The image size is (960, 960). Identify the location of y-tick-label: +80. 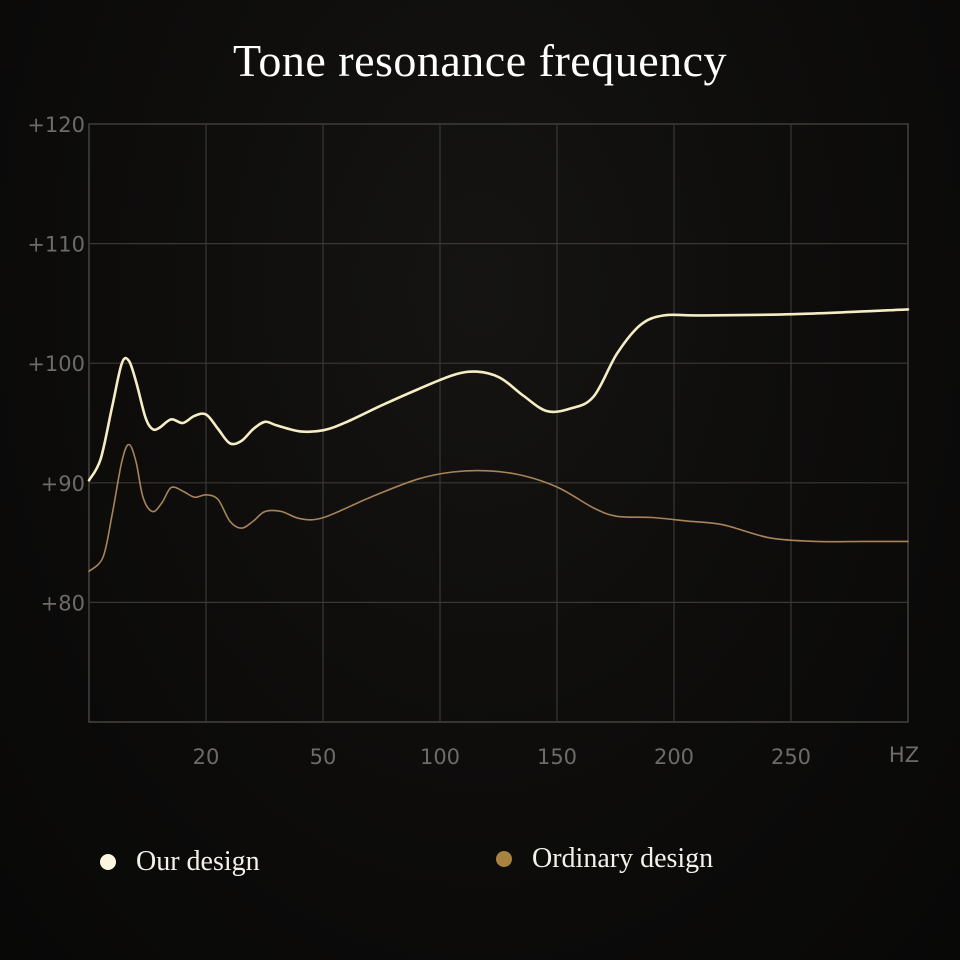
(63, 603).